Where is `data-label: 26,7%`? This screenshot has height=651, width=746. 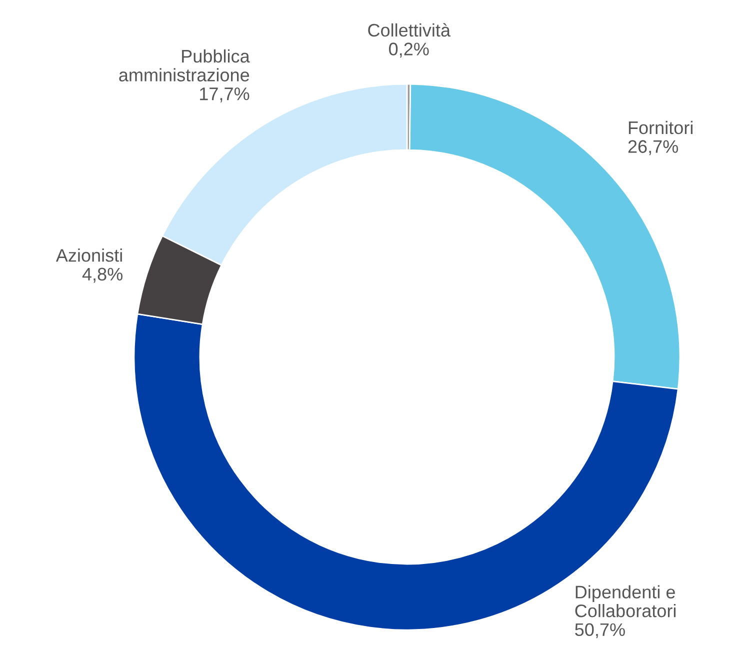 data-label: 26,7% is located at coordinates (653, 148).